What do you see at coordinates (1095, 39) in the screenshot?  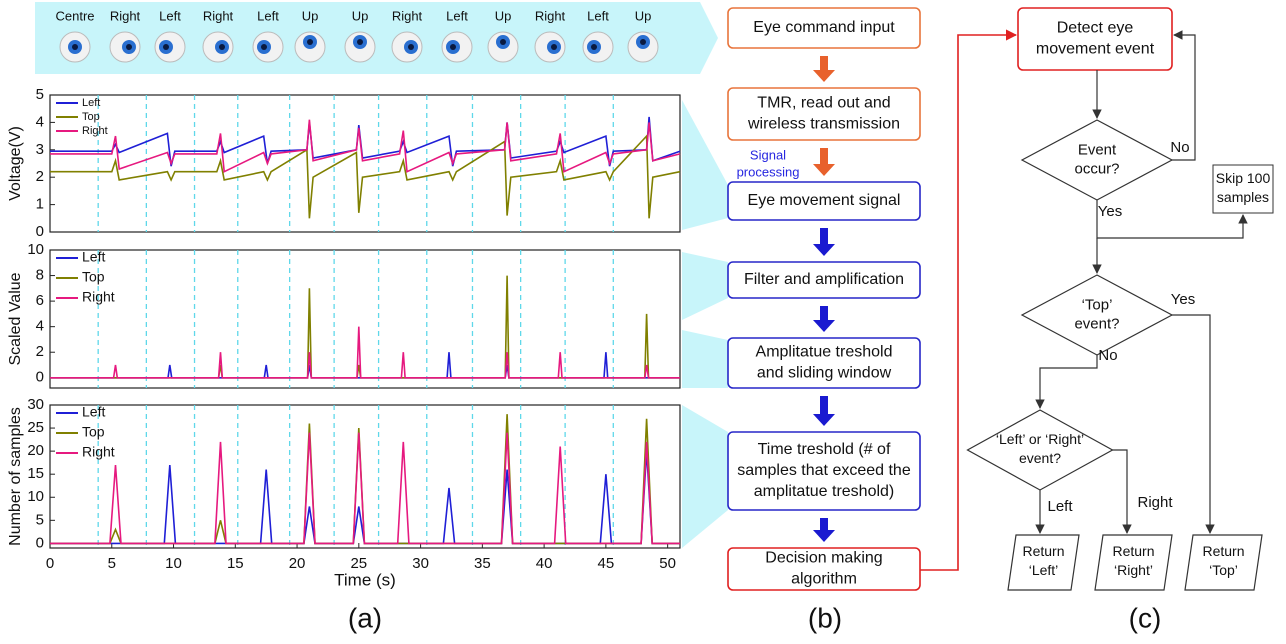 I see `start-box` at bounding box center [1095, 39].